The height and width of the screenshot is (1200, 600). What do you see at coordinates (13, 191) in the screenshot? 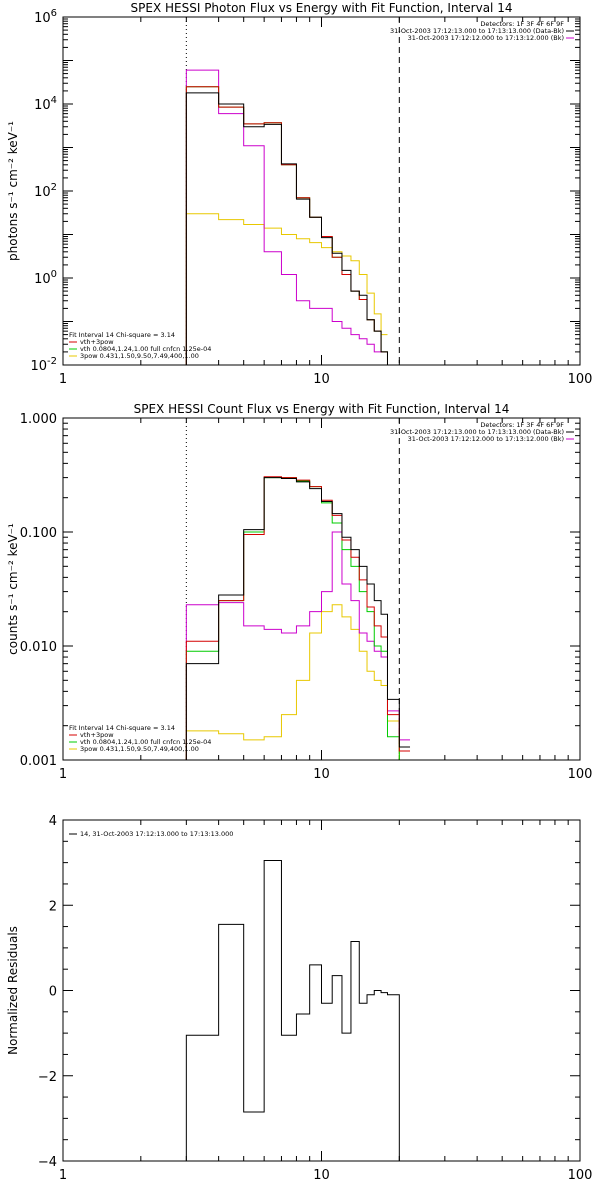
I see `y-axis-label: photons s⁻¹ cm⁻² keV⁻¹` at bounding box center [13, 191].